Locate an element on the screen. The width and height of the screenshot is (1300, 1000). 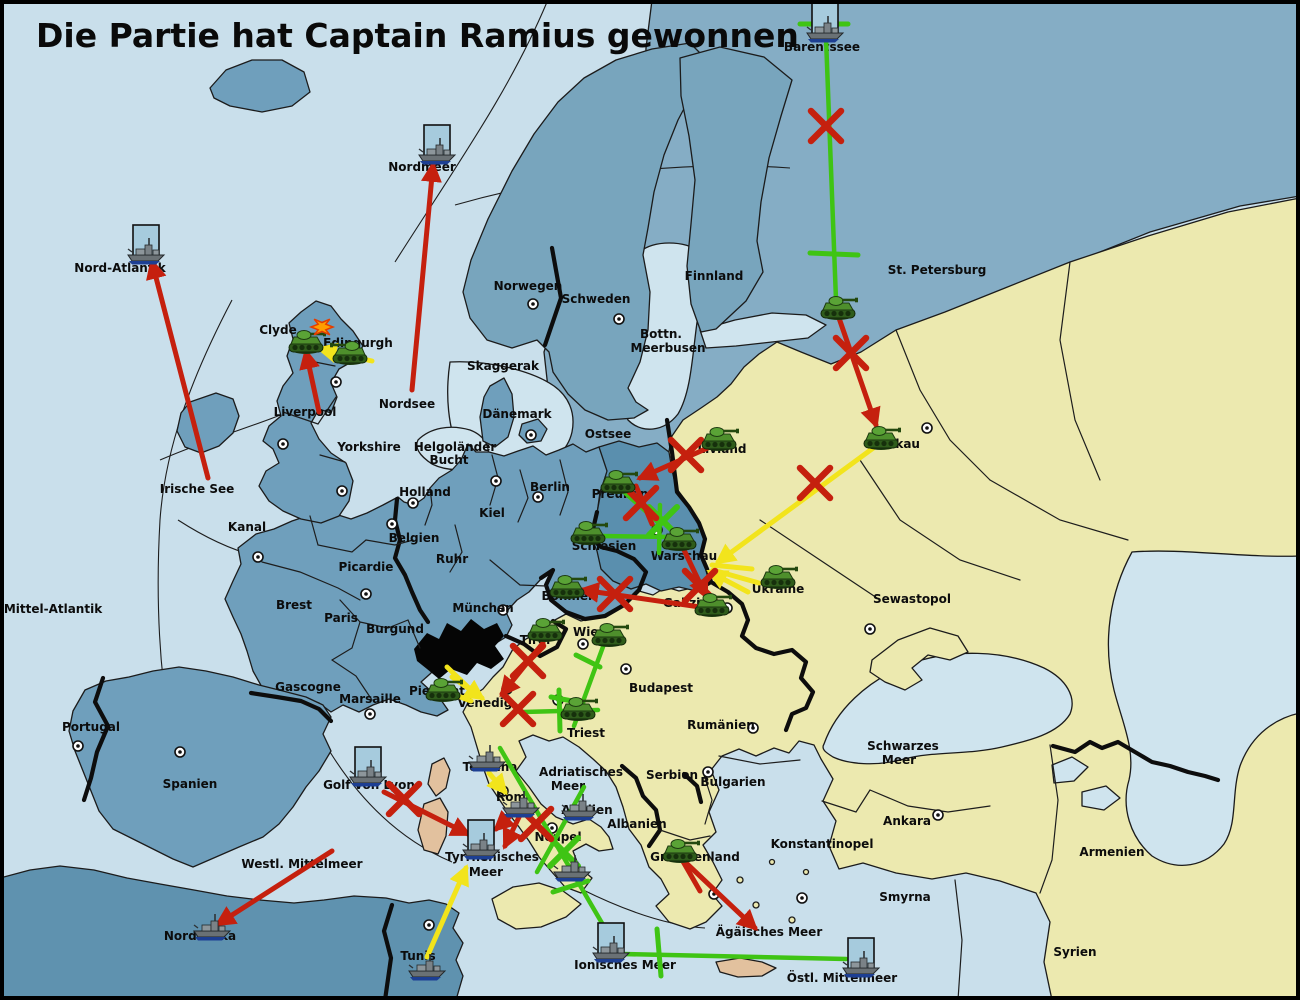
fleet-unit-nordmeer is located at coordinates (437, 145).